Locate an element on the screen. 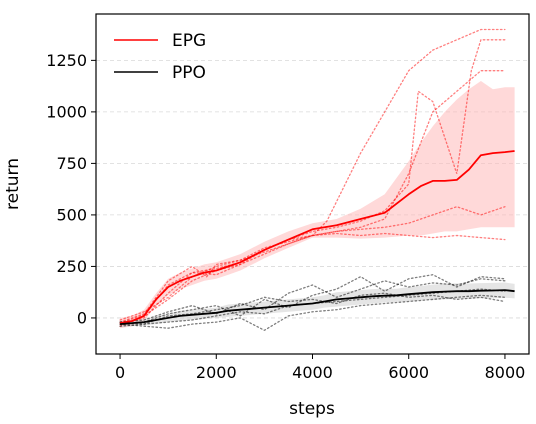 This screenshot has width=536, height=424. x-tick-label: 2000 is located at coordinates (216, 372).